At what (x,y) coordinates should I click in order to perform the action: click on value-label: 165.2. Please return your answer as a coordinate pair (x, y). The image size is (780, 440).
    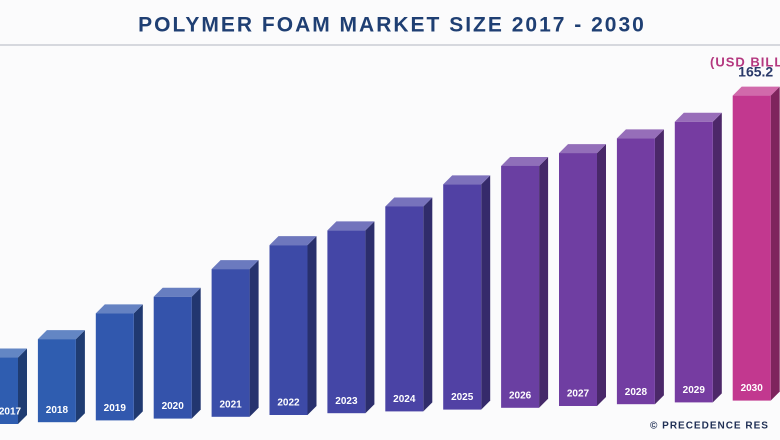
    Looking at the image, I should click on (755, 71).